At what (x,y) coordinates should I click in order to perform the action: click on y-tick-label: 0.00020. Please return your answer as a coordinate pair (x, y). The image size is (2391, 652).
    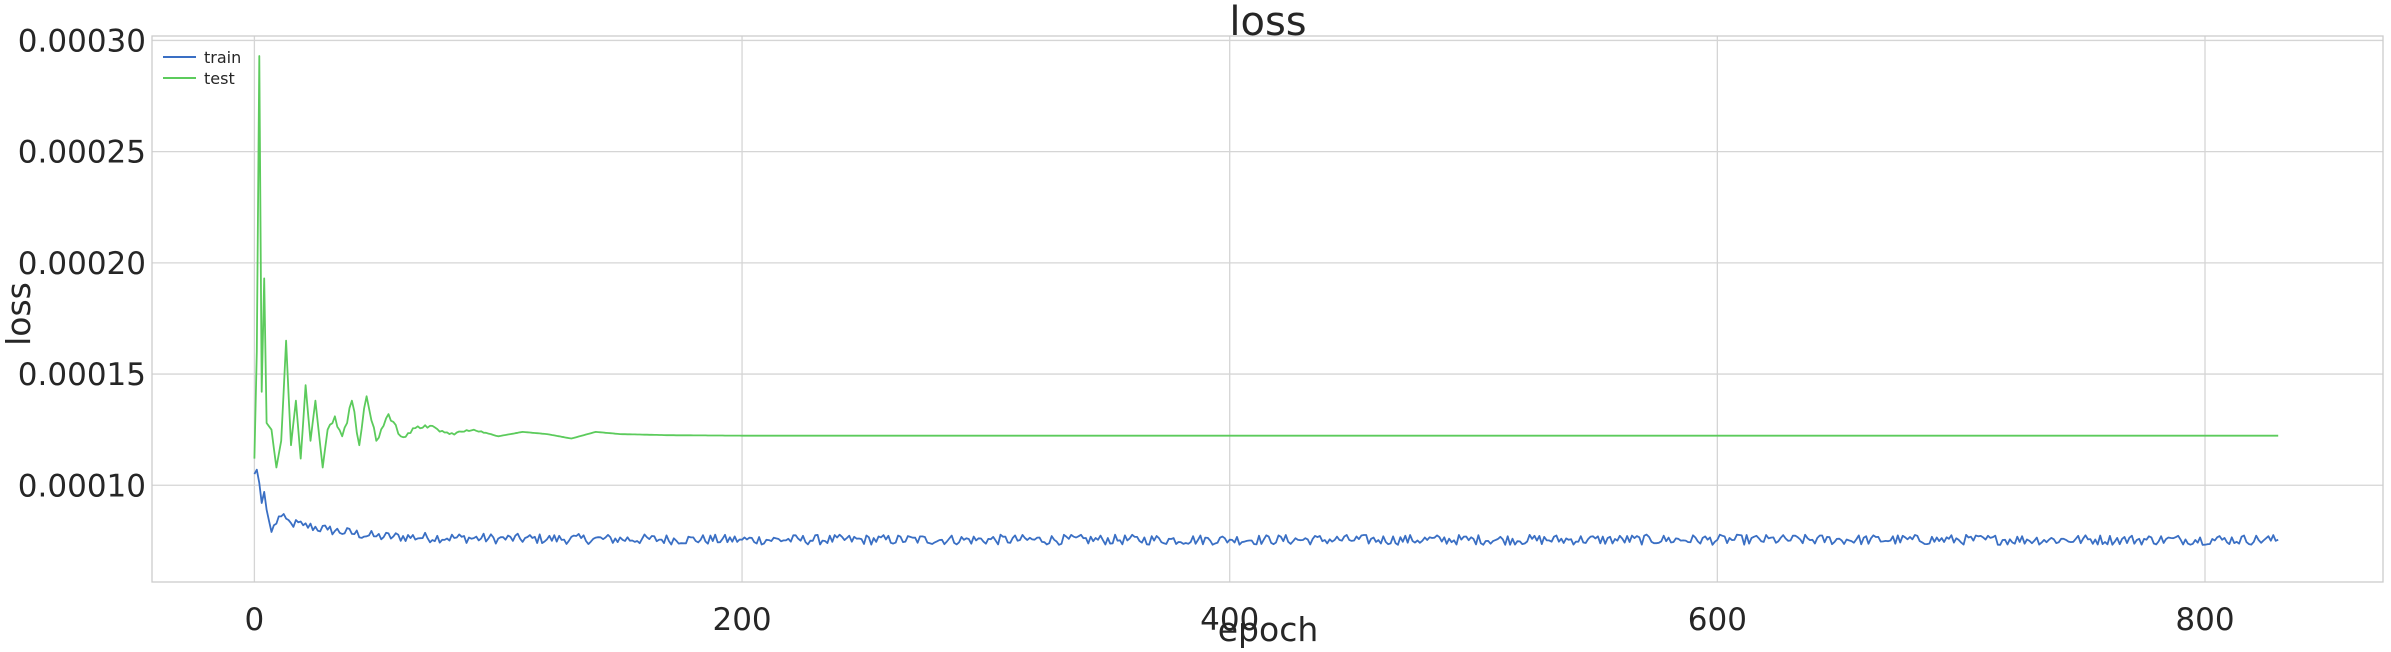
    Looking at the image, I should click on (82, 264).